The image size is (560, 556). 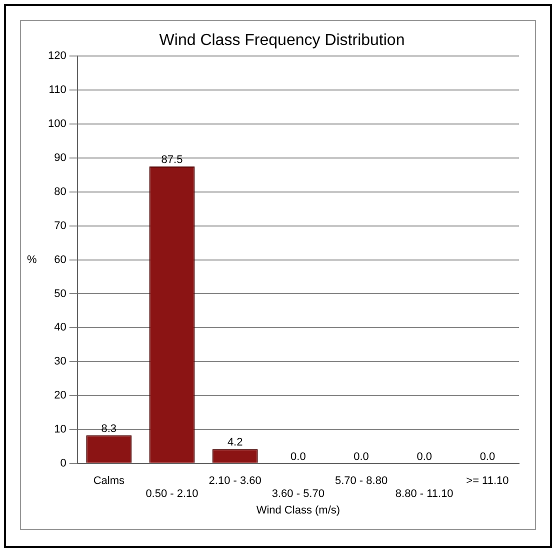 What do you see at coordinates (60, 362) in the screenshot?
I see `y-tick-label: 30` at bounding box center [60, 362].